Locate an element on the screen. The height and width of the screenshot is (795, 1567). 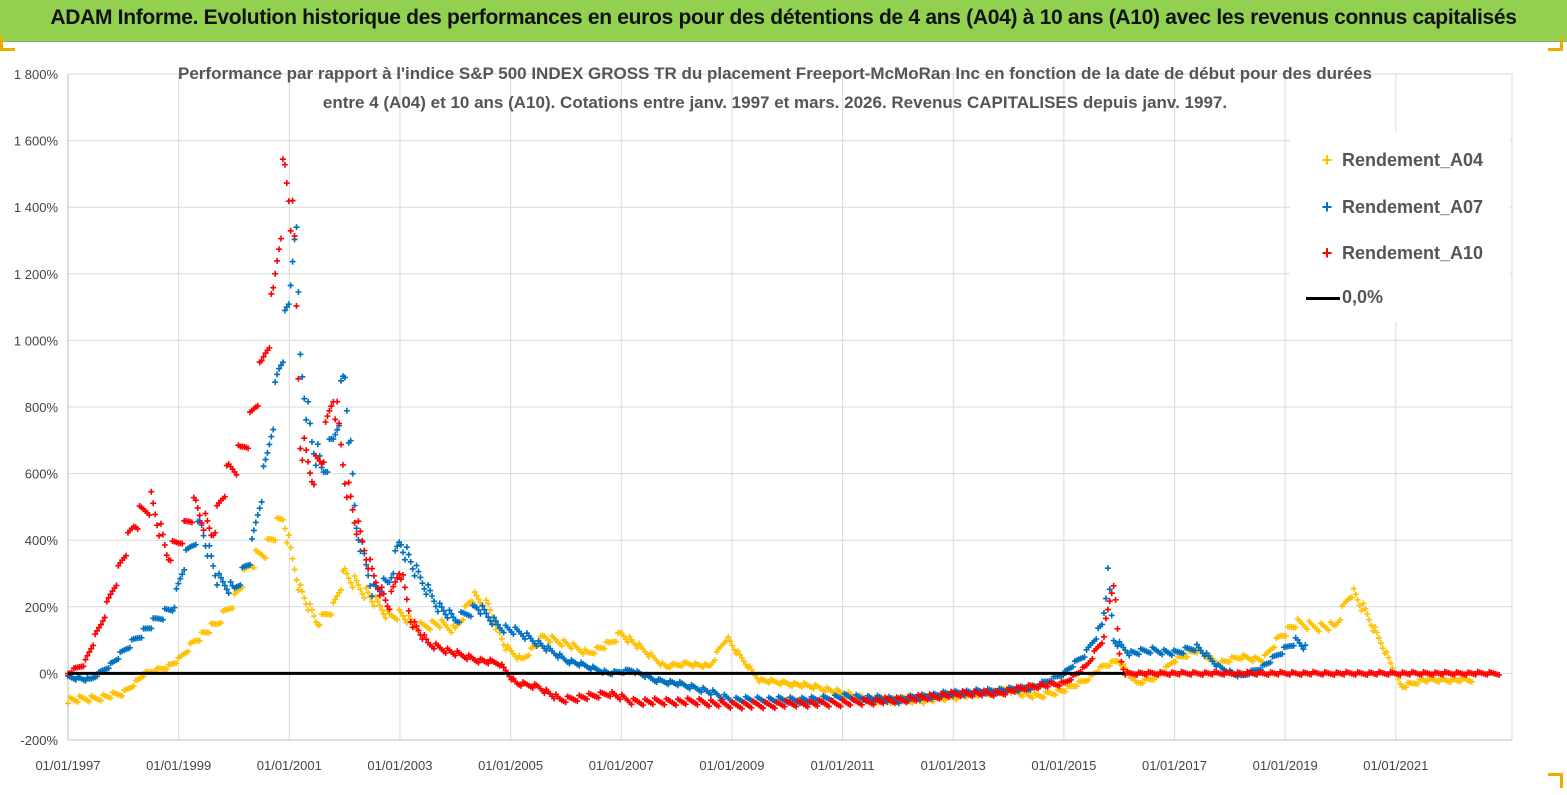
x-tick-label: 01/01/2015 is located at coordinates (1063, 765).